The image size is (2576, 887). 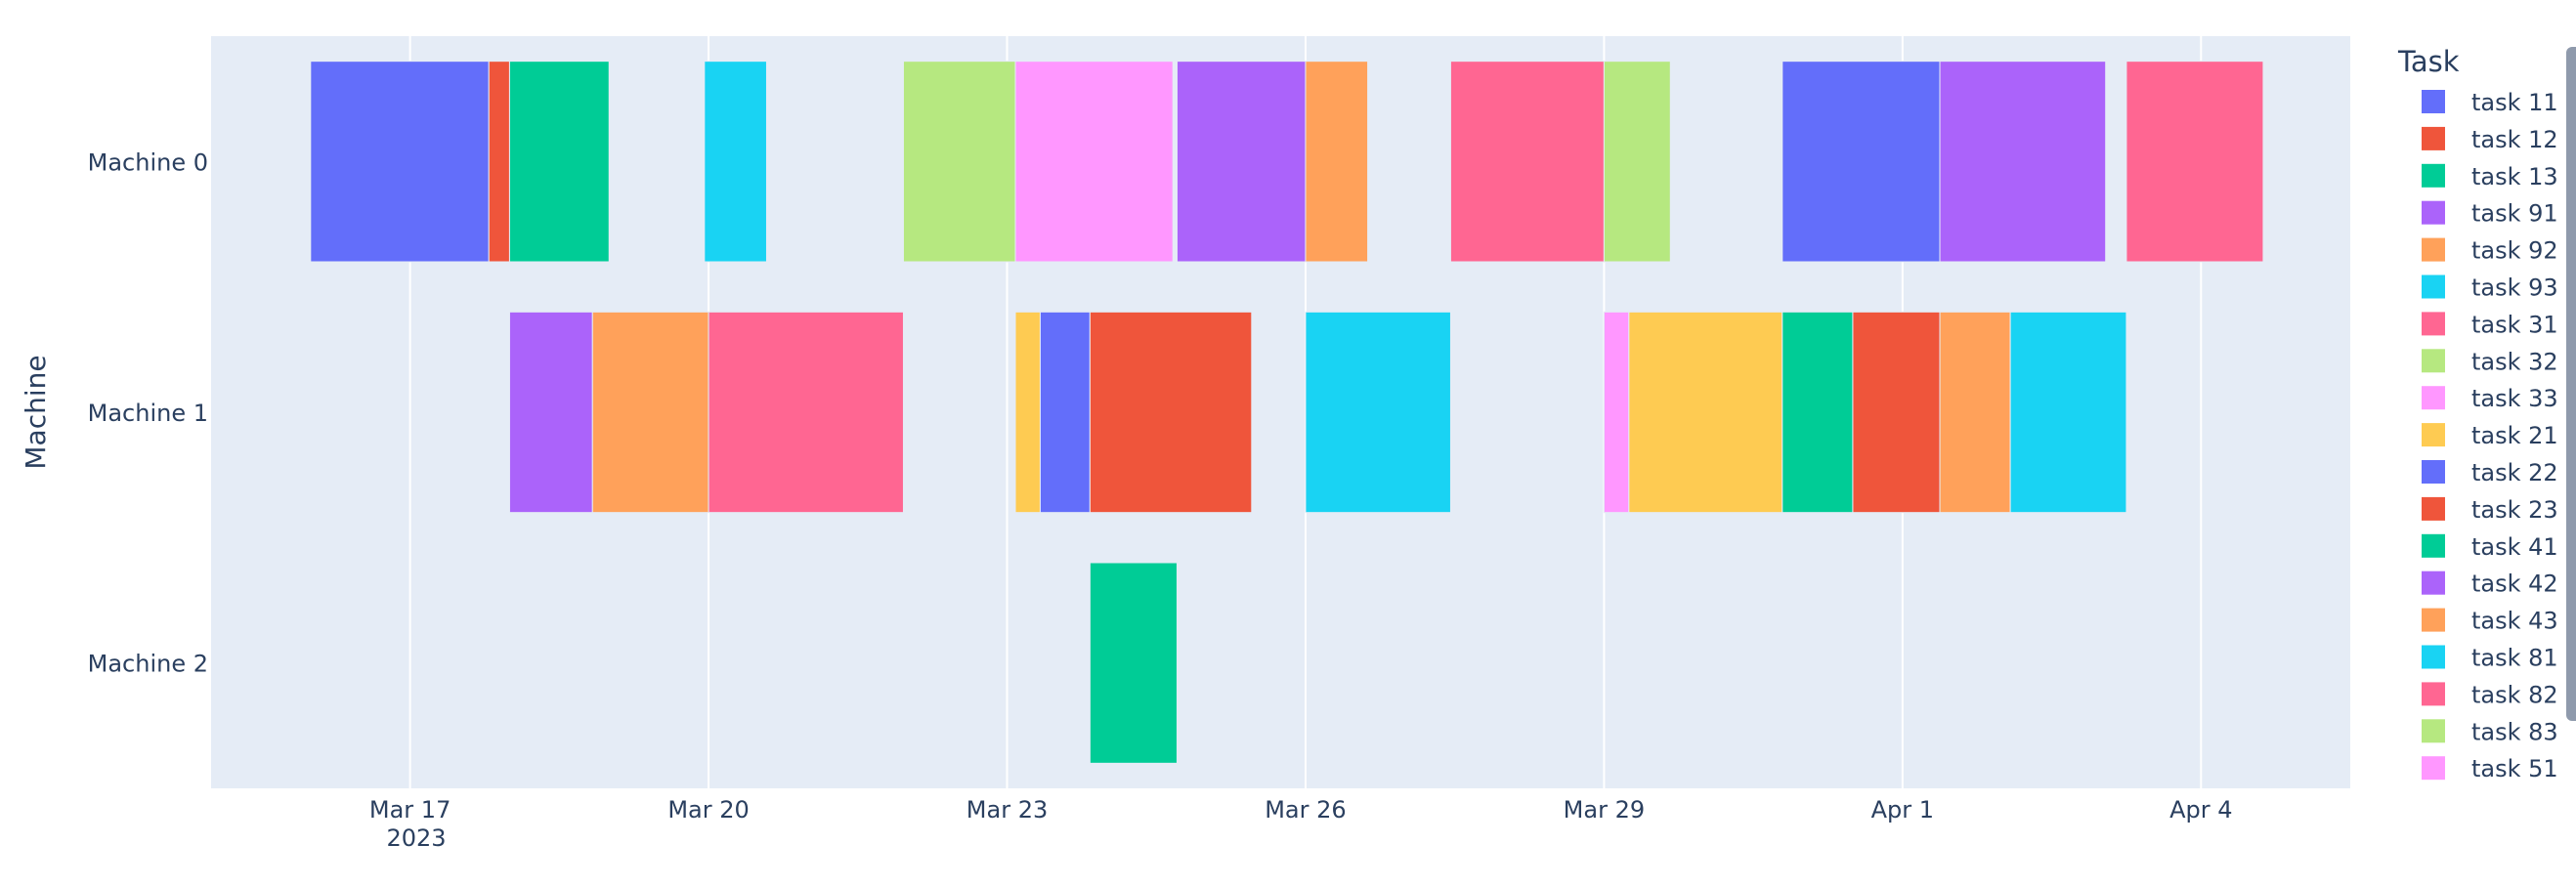 What do you see at coordinates (2515, 176) in the screenshot?
I see `legend-label: task 13` at bounding box center [2515, 176].